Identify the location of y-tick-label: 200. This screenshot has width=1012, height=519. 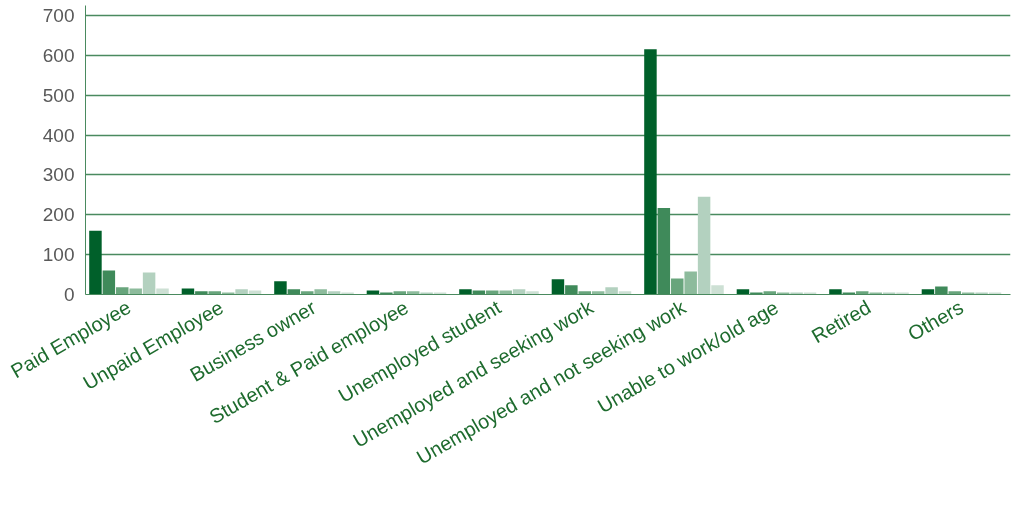
(58, 215).